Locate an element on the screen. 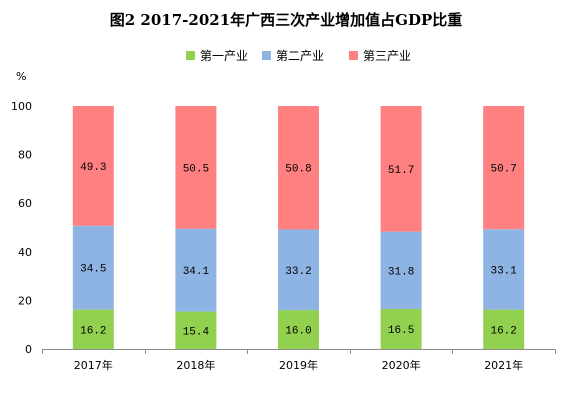 This screenshot has width=572, height=401. x-tick-label: 2020年 is located at coordinates (401, 365).